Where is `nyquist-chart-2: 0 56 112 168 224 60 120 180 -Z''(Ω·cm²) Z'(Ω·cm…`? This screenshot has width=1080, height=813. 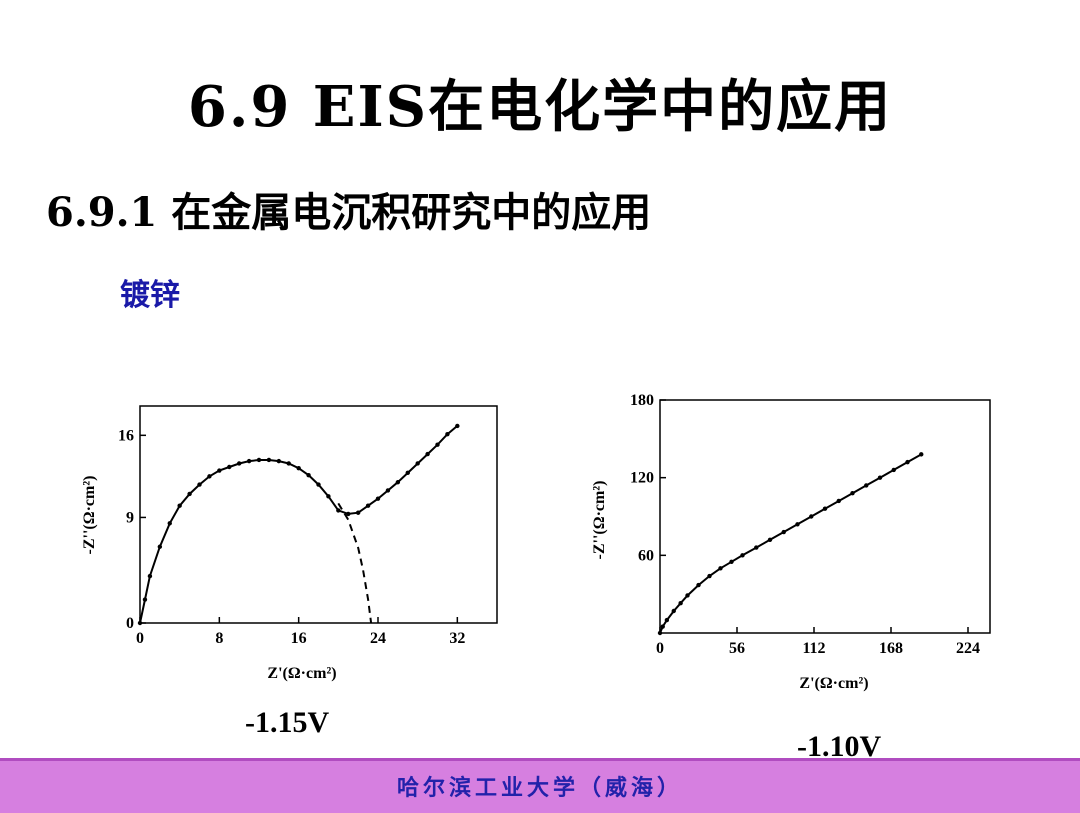 nyquist-chart-2: 0 56 112 168 224 60 120 180 -Z''(Ω·cm²) Z'(Ω·cm… is located at coordinates (791, 542).